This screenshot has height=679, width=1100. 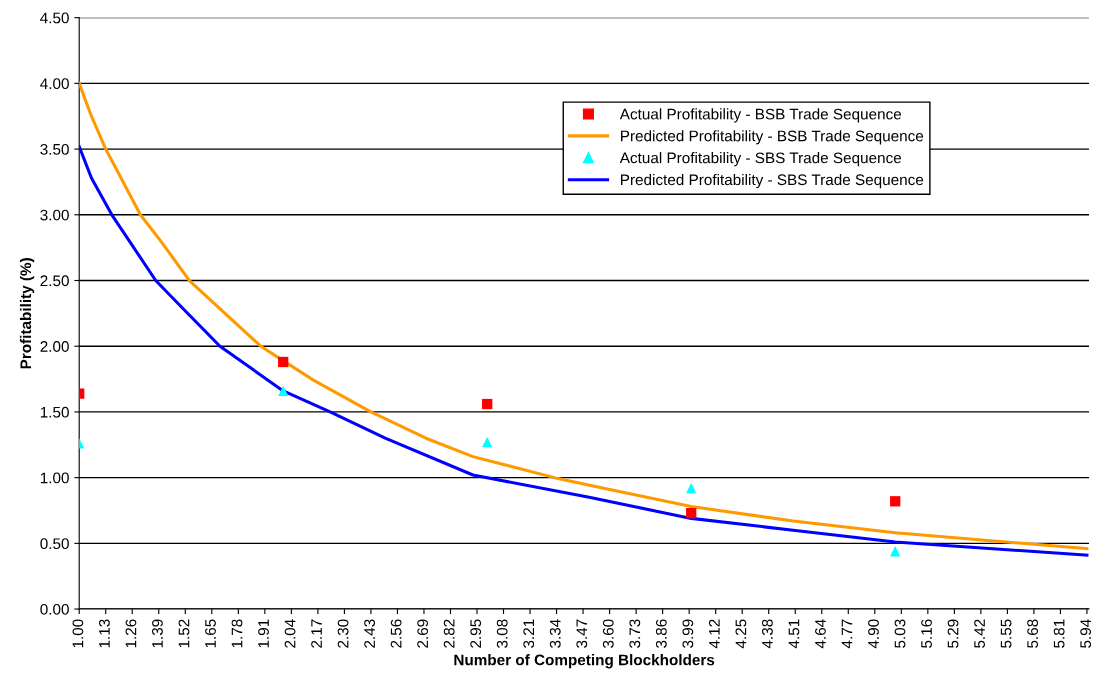 What do you see at coordinates (423, 633) in the screenshot?
I see `x-tick-label: 2.69` at bounding box center [423, 633].